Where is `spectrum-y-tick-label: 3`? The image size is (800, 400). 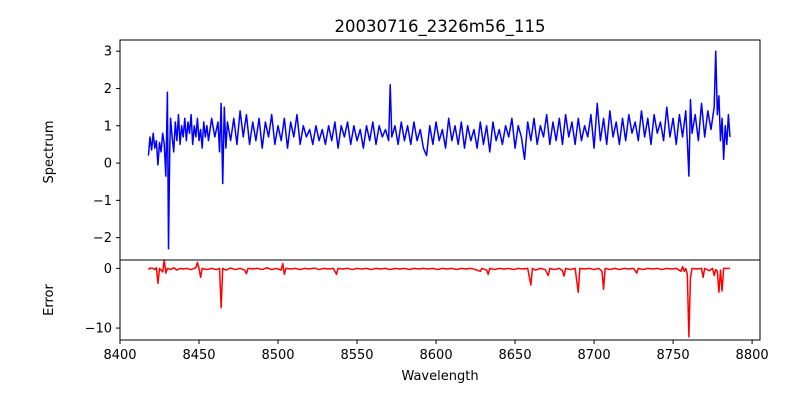
spectrum-y-tick-label: 3 is located at coordinates (108, 52).